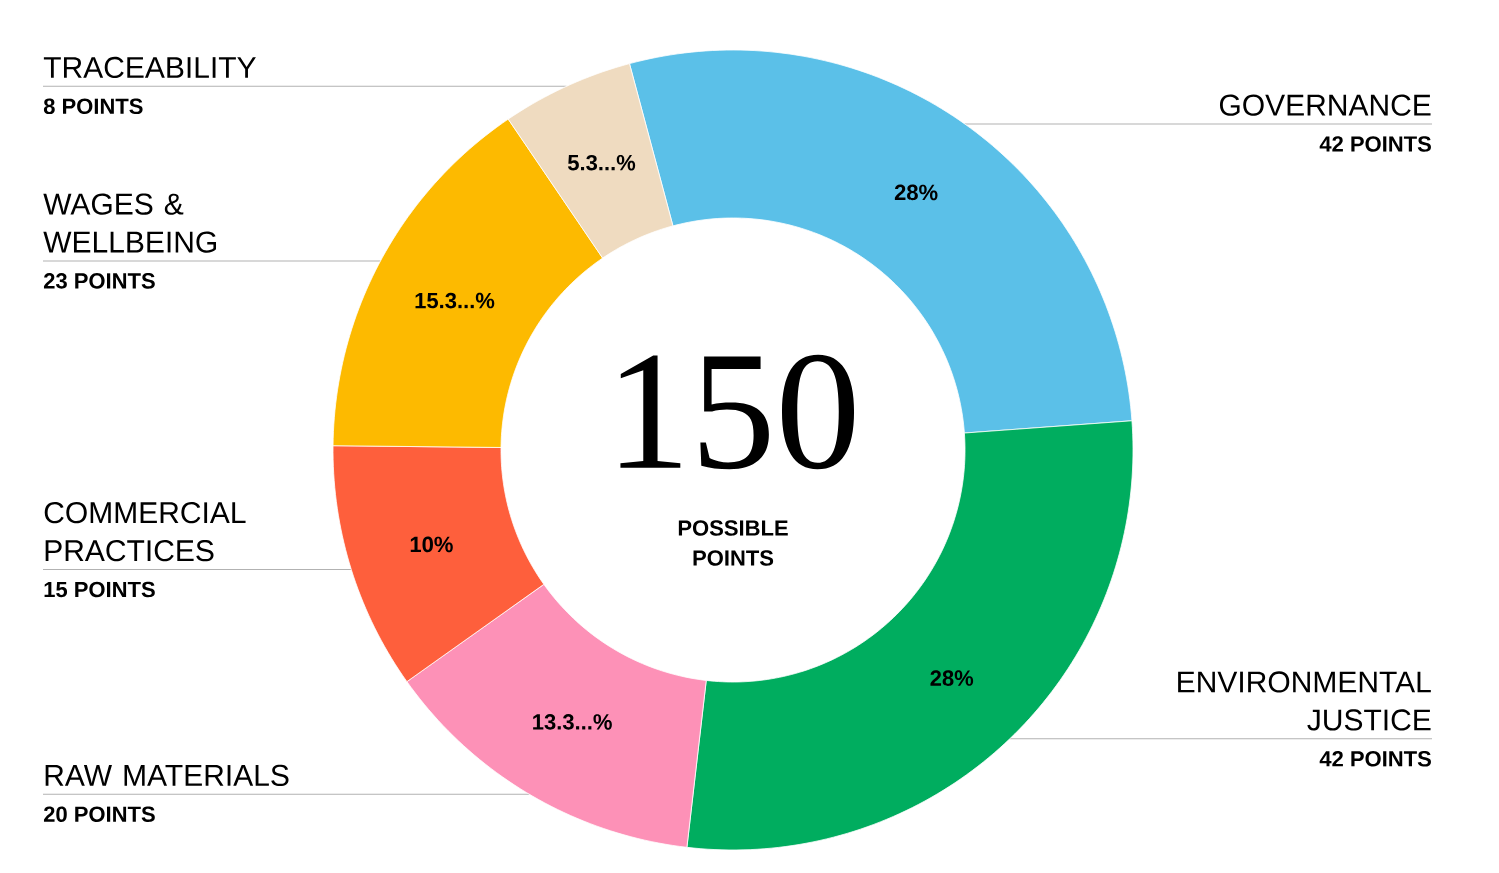 The width and height of the screenshot is (1499, 873). Describe the element at coordinates (149, 67) in the screenshot. I see `slice-label: TRACEABILITY` at that location.